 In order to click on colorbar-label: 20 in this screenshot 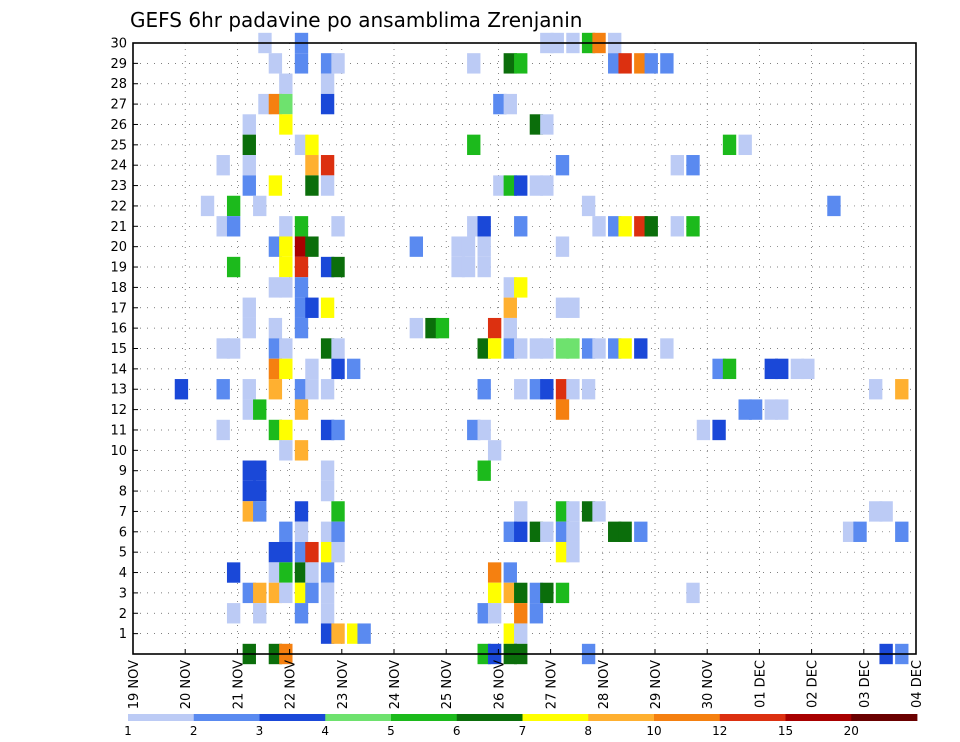, I will do `click(851, 731)`.